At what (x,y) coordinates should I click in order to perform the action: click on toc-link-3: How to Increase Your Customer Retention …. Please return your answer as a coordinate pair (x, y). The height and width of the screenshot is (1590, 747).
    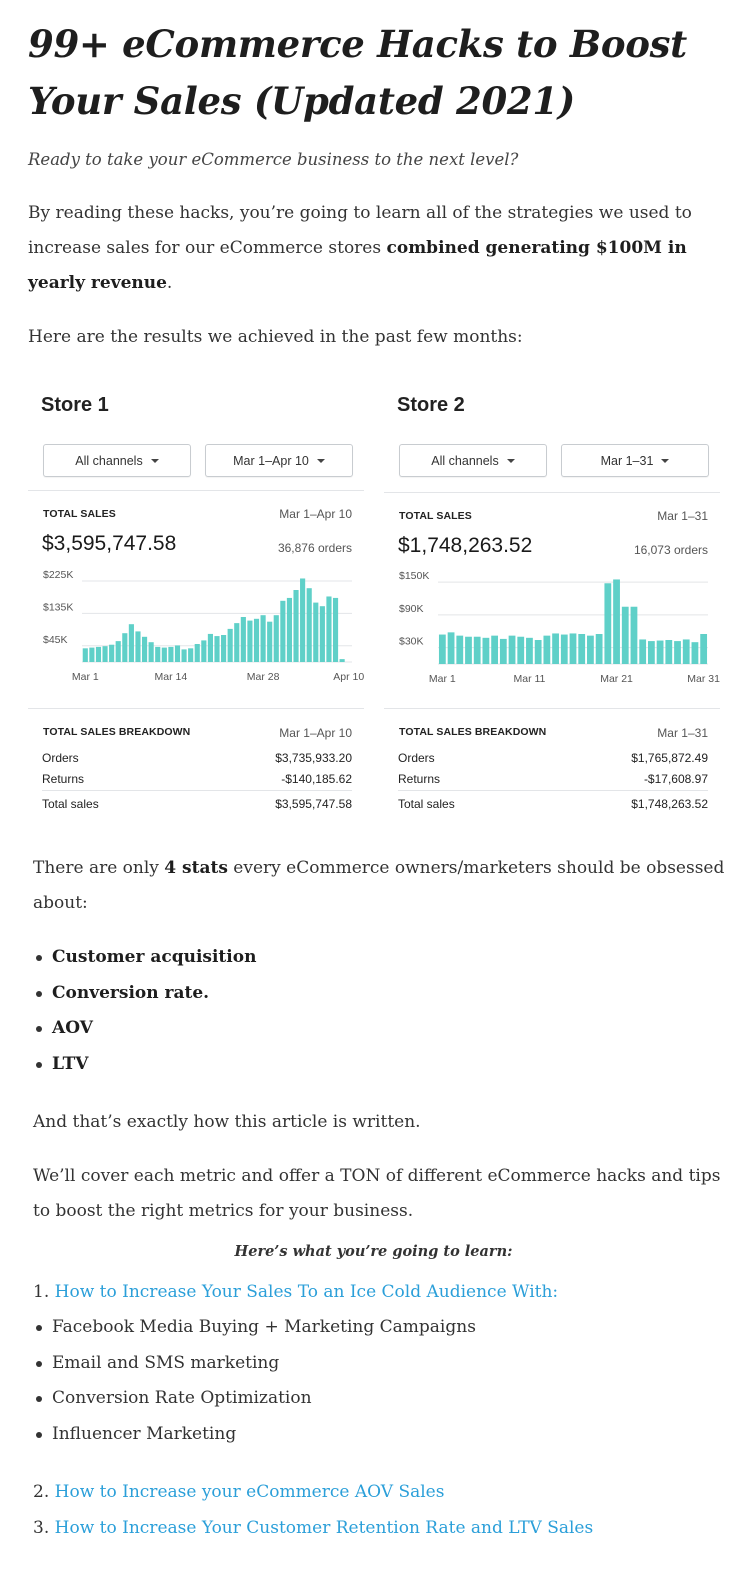
    Looking at the image, I should click on (324, 1528).